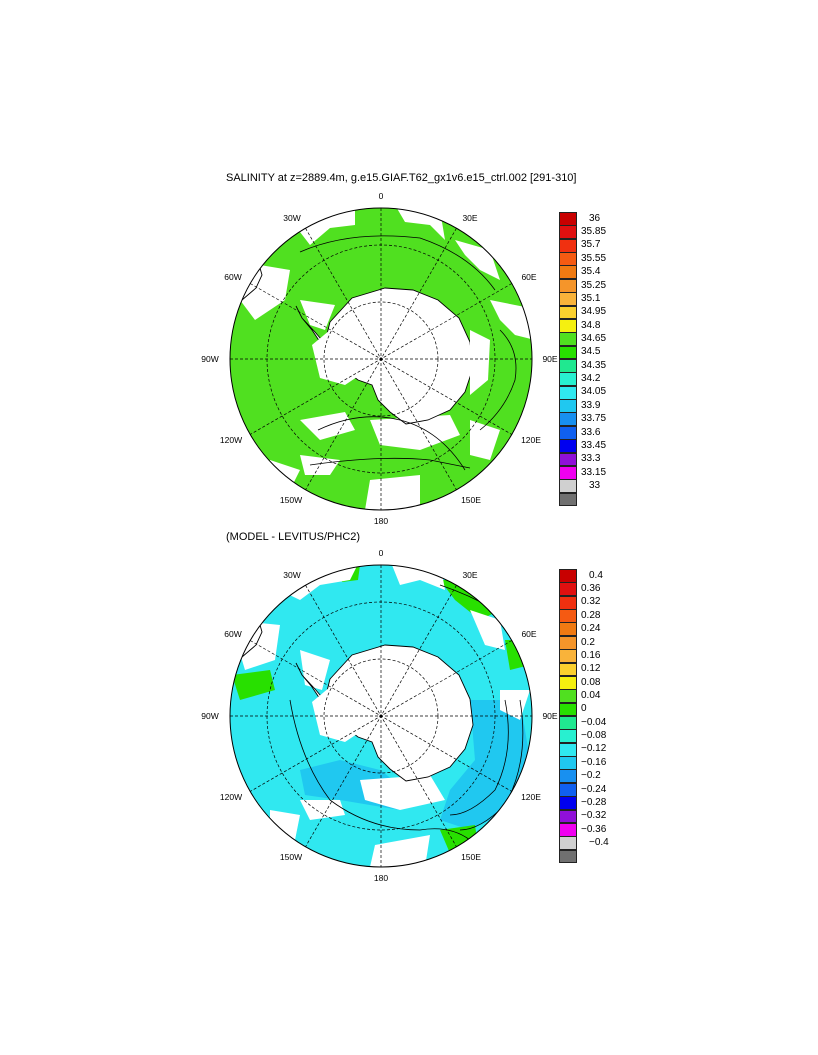  I want to click on colorbar-label: 0.12, so click(591, 669).